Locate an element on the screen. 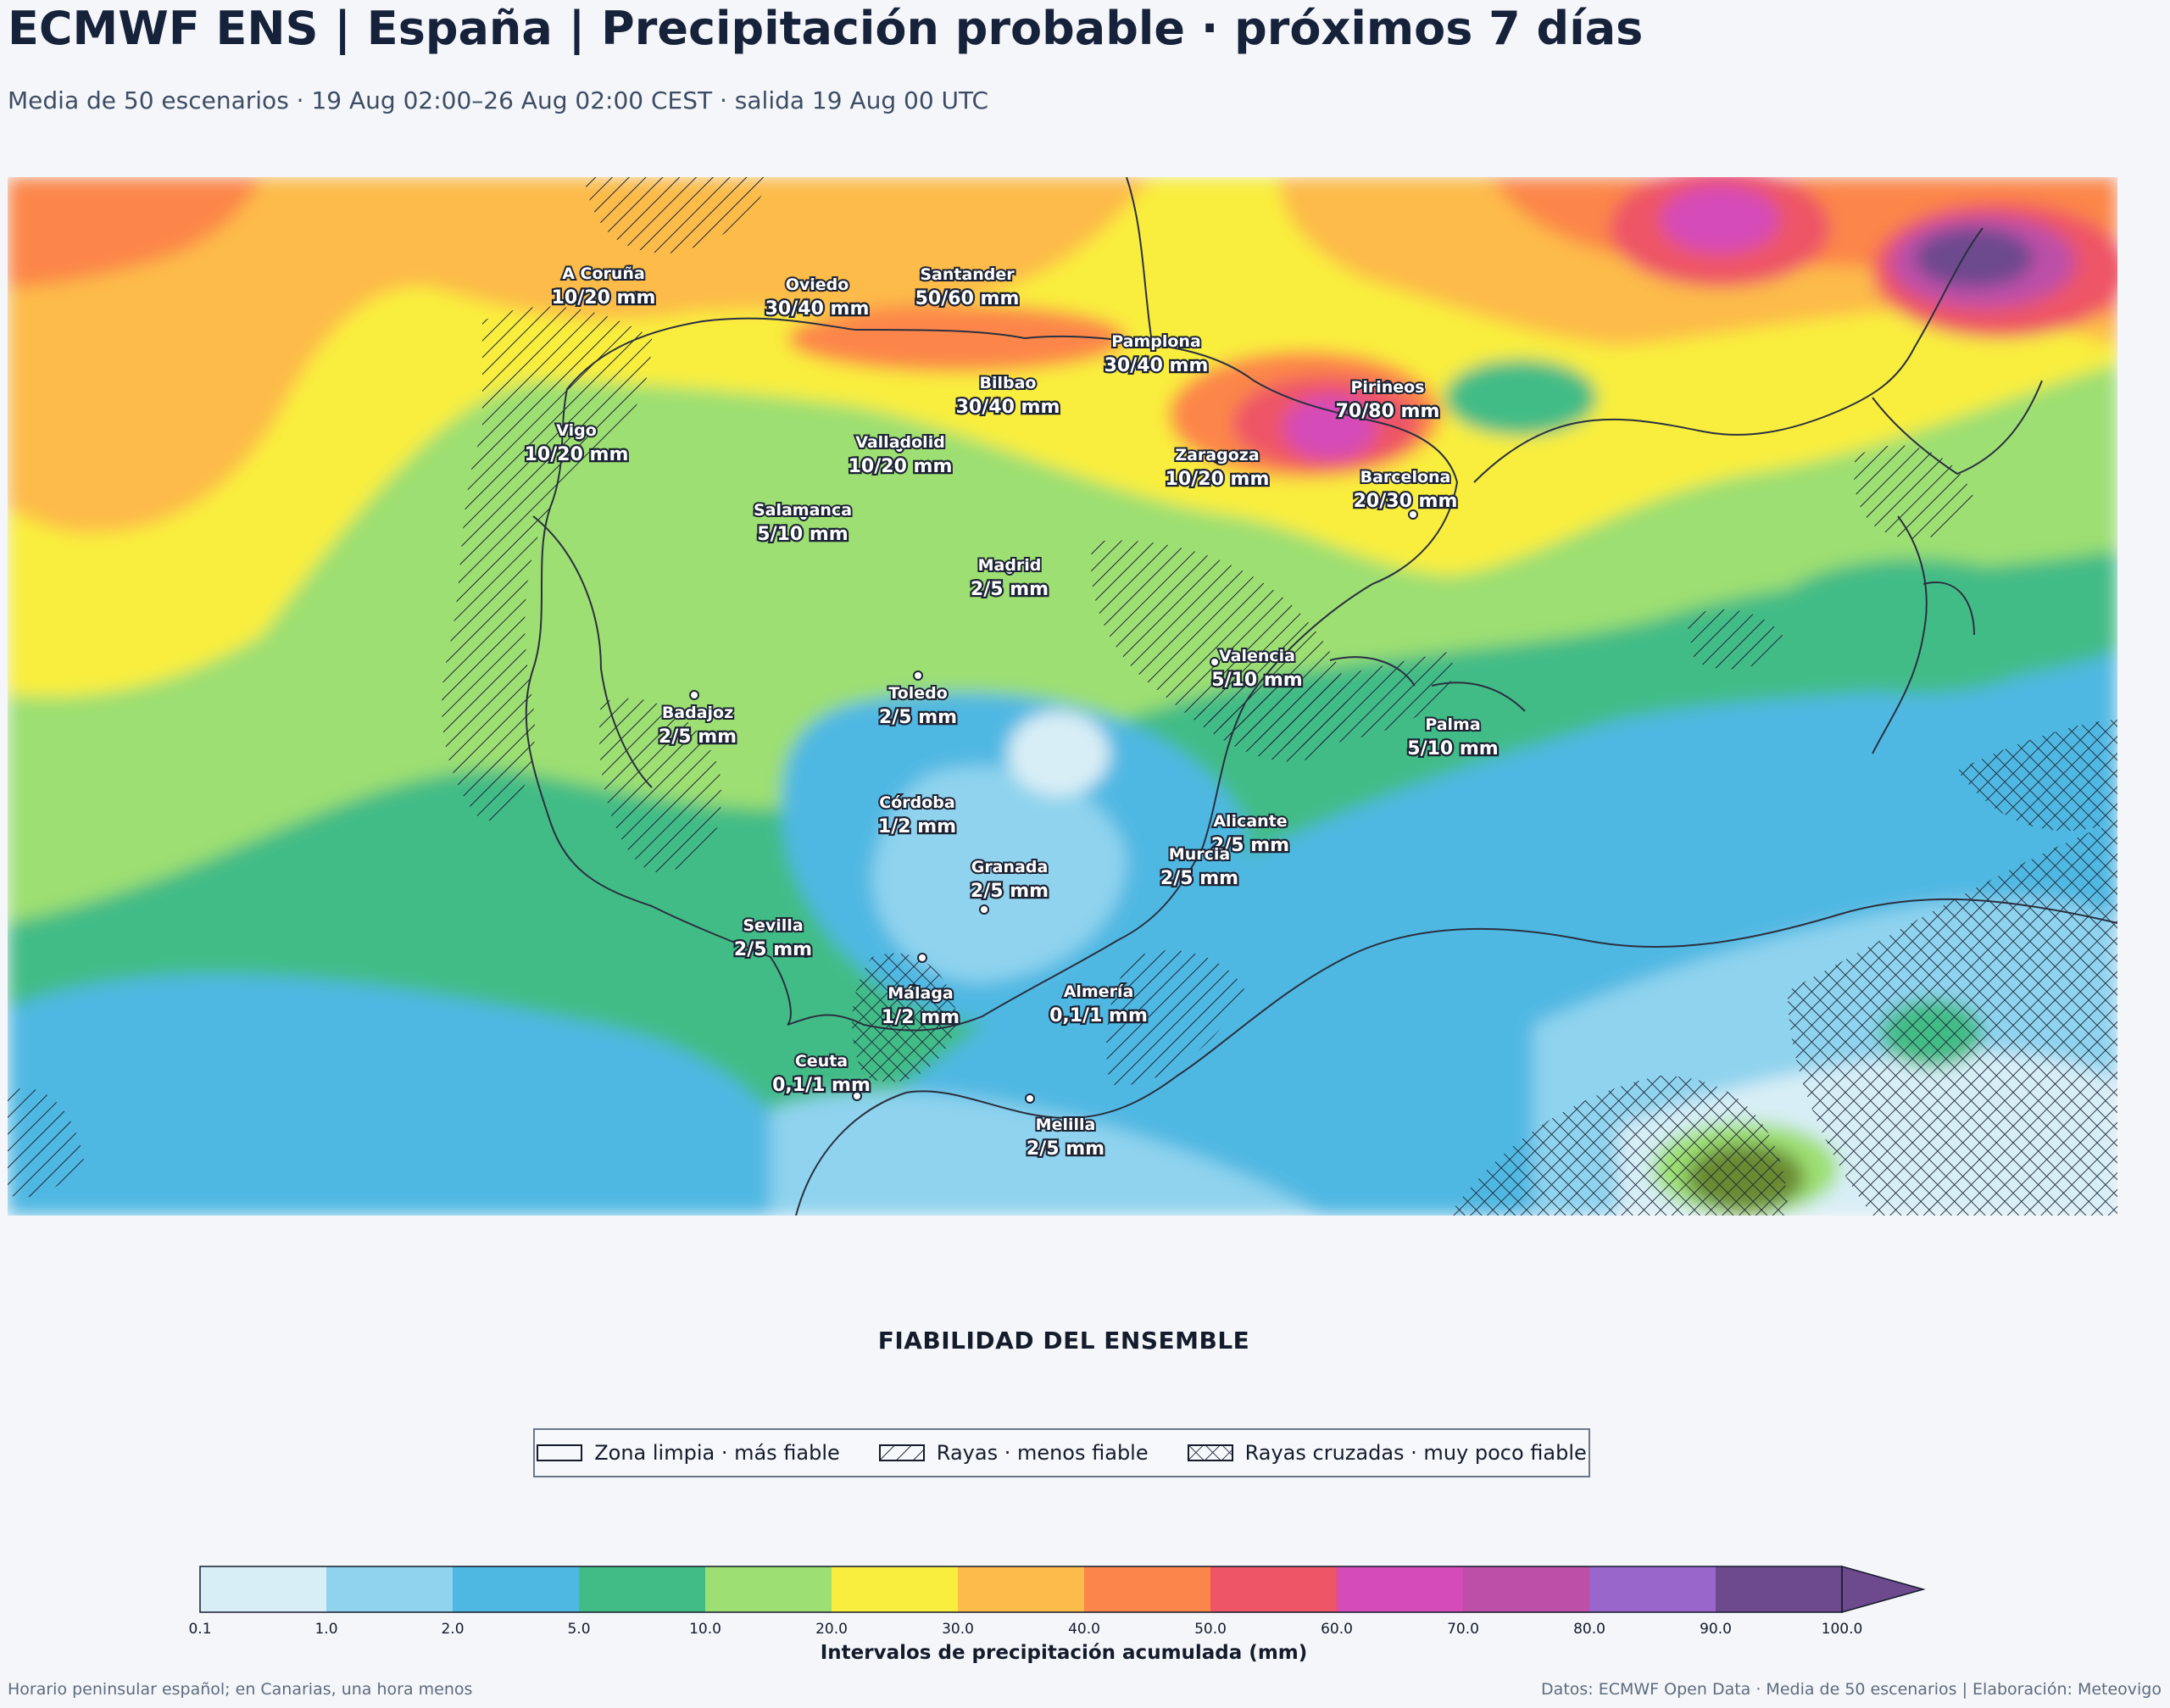 Image resolution: width=2170 pixels, height=1708 pixels. crosshatch-swatch-icon is located at coordinates (1210, 1452).